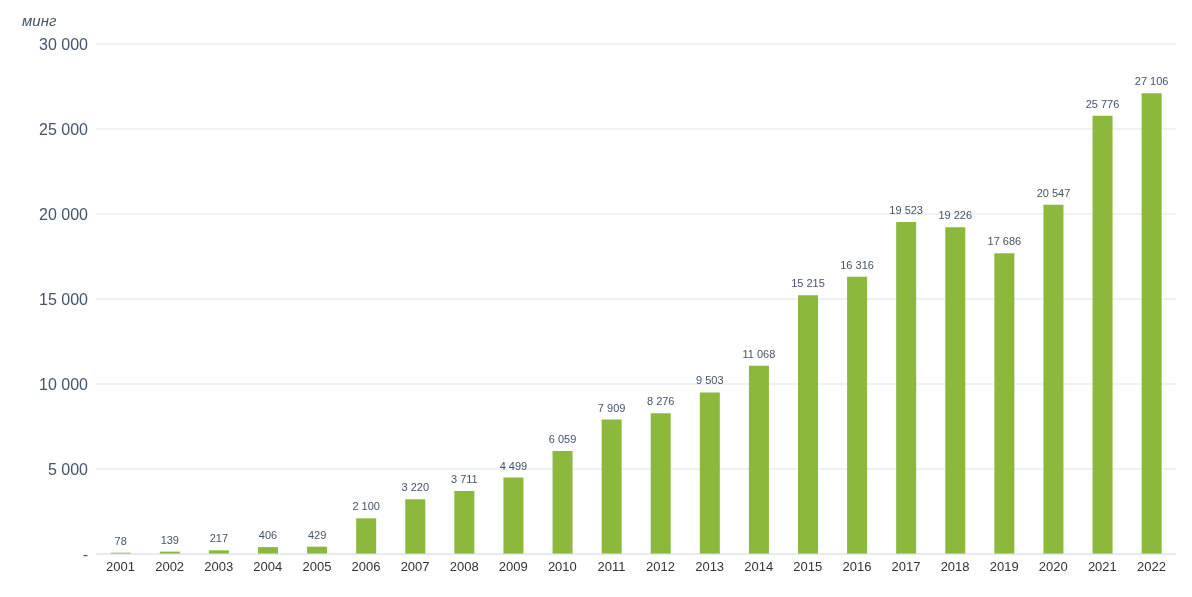 The height and width of the screenshot is (597, 1192). What do you see at coordinates (857, 264) in the screenshot?
I see `data-label: 16 316` at bounding box center [857, 264].